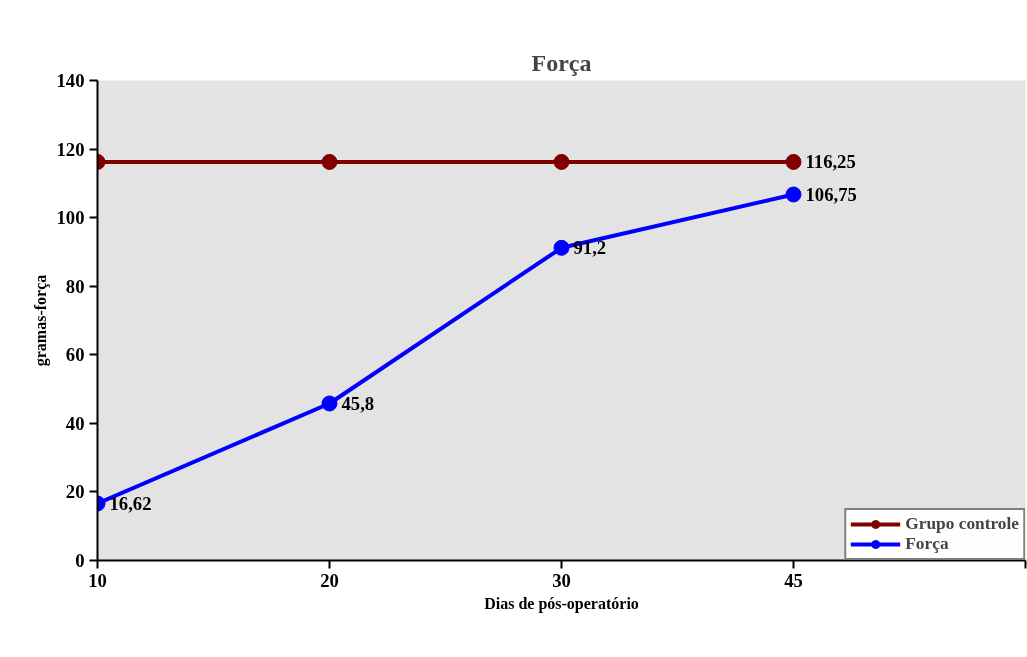 This screenshot has height=657, width=1027. What do you see at coordinates (358, 403) in the screenshot?
I see `data-label: 45,8` at bounding box center [358, 403].